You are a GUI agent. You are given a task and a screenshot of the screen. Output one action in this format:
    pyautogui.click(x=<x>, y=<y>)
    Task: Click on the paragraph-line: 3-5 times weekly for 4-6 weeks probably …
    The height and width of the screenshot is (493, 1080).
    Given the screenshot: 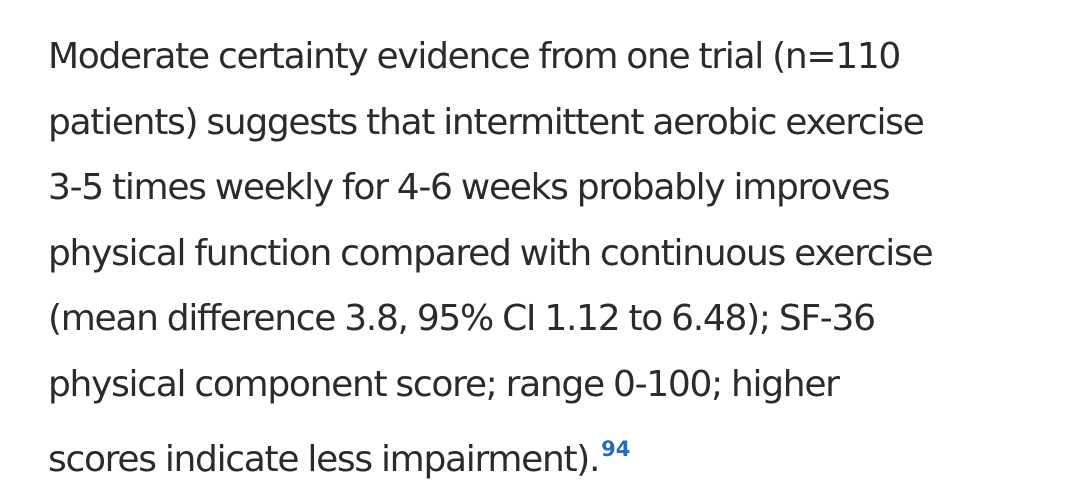 What is the action you would take?
    pyautogui.click(x=469, y=187)
    